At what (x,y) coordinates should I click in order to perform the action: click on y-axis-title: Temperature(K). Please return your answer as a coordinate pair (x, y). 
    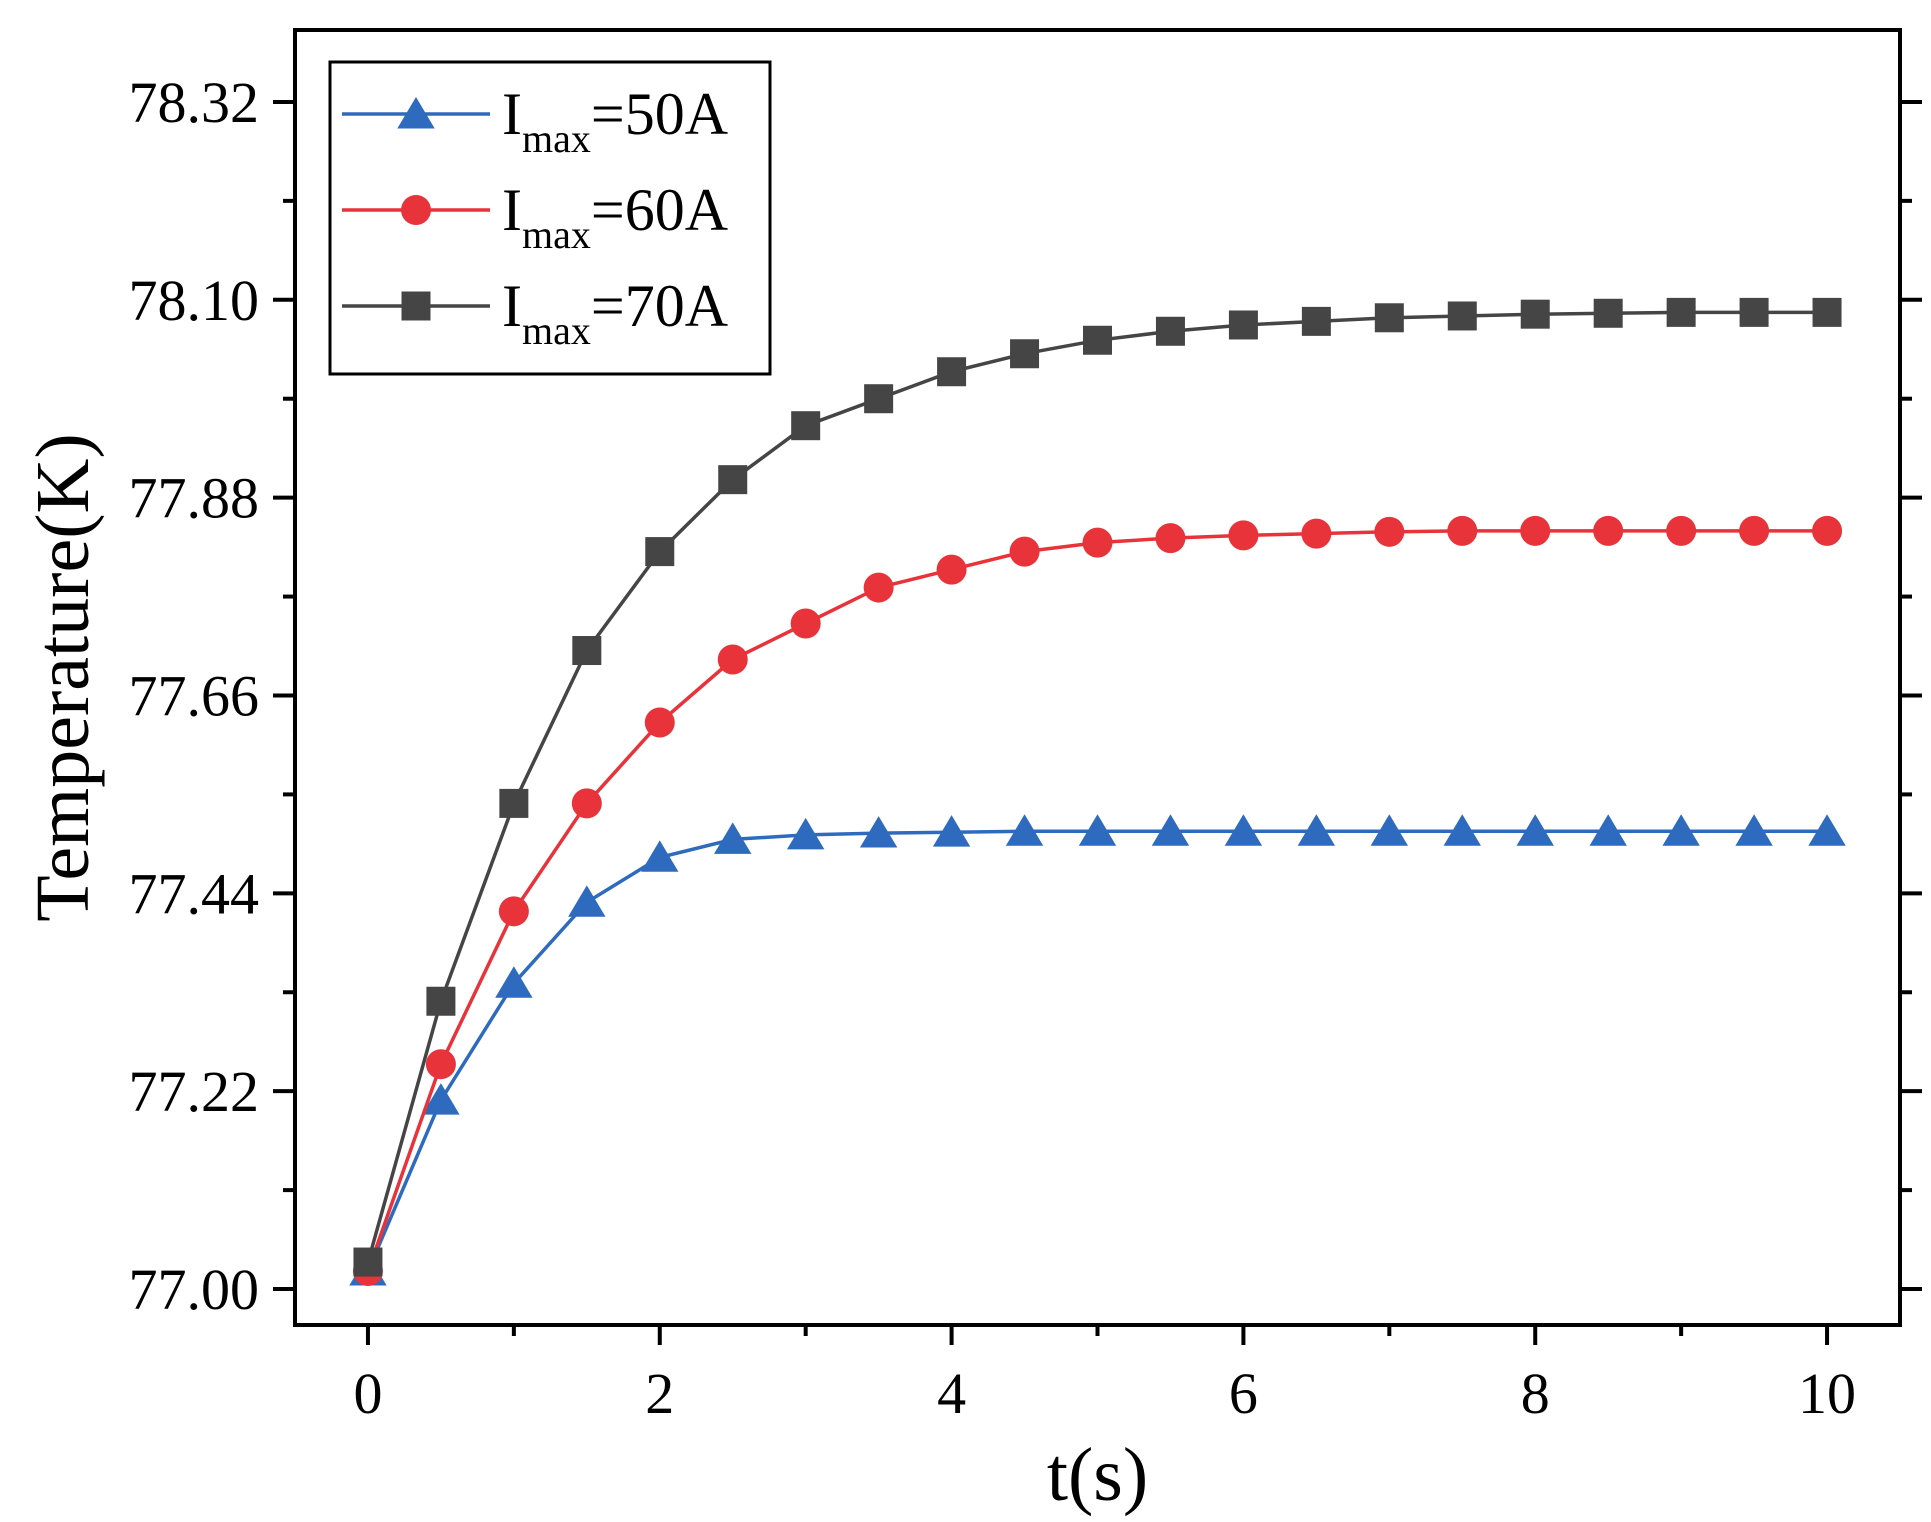
    Looking at the image, I should click on (63, 677).